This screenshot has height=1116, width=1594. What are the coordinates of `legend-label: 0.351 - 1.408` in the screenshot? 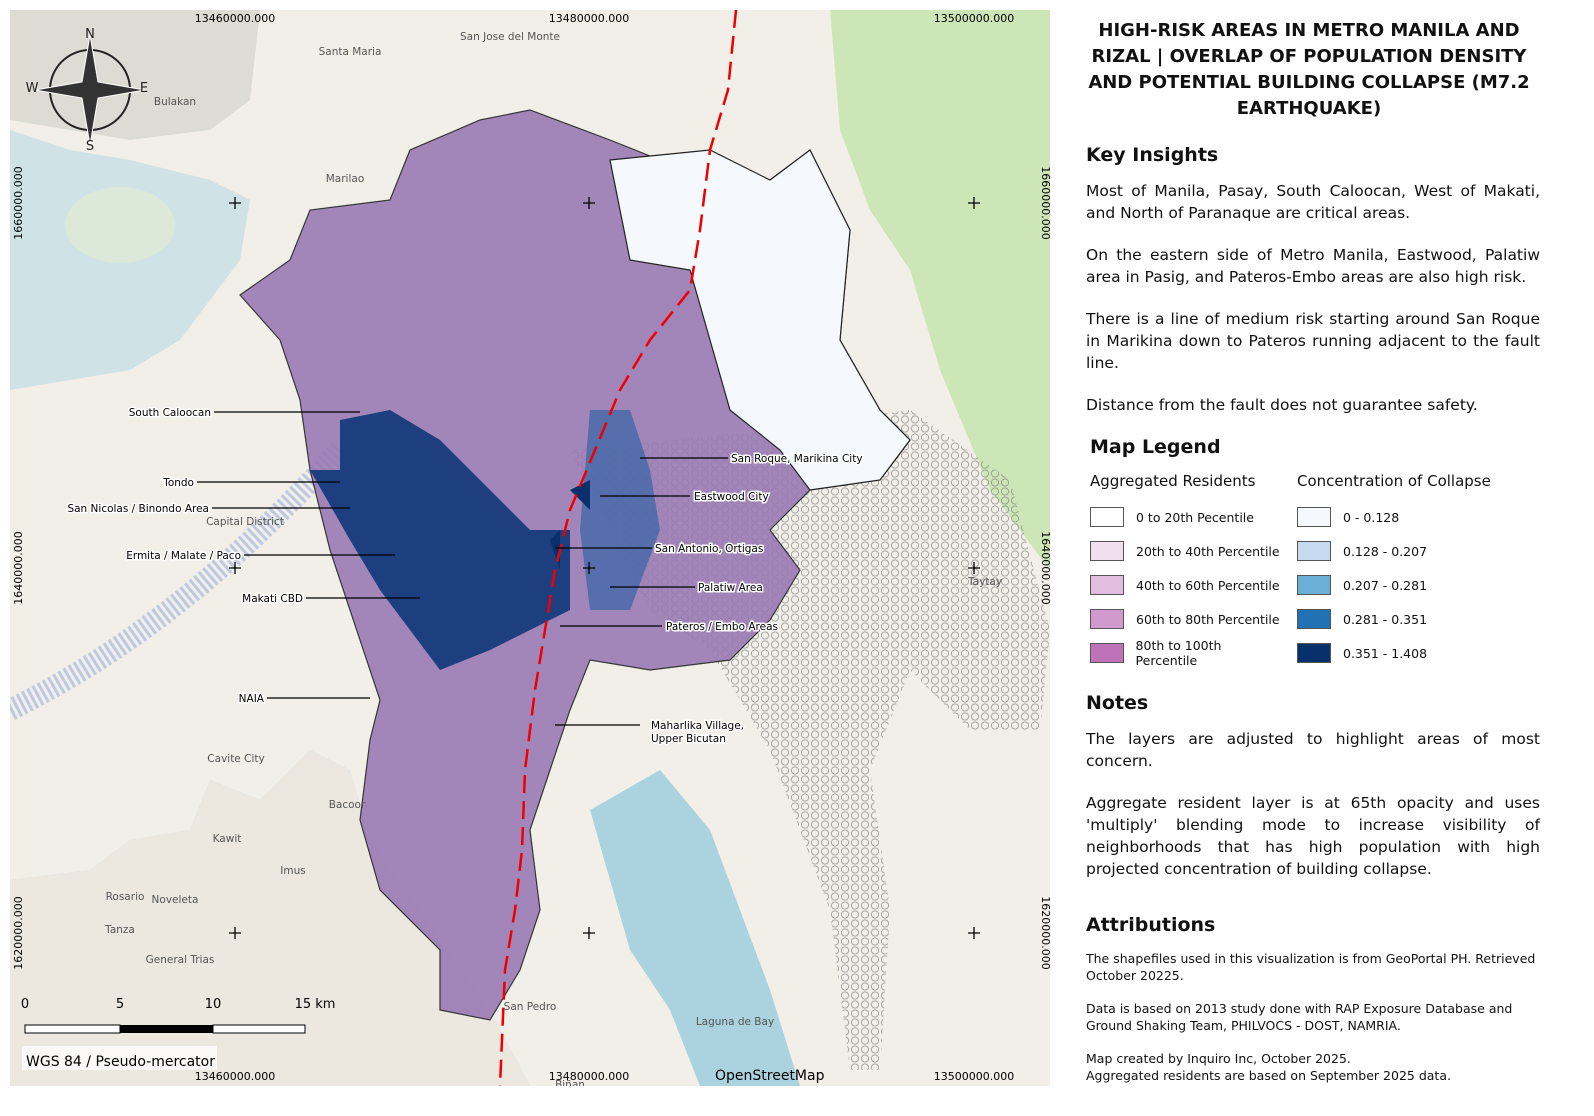 It's located at (1385, 653).